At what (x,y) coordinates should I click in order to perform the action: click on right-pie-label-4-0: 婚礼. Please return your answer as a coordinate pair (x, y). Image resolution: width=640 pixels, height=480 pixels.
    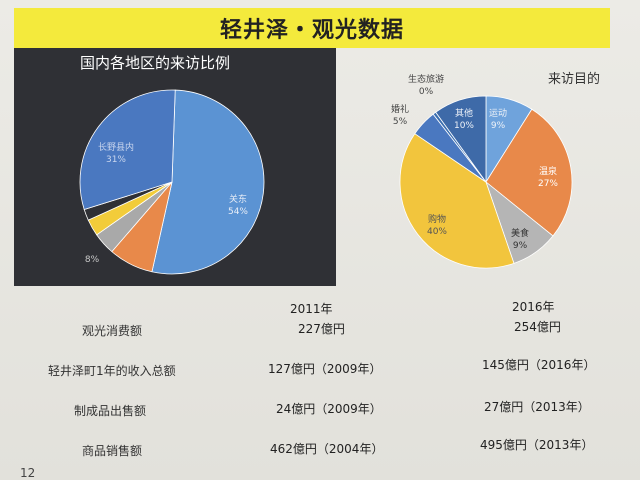
    Looking at the image, I should click on (400, 109).